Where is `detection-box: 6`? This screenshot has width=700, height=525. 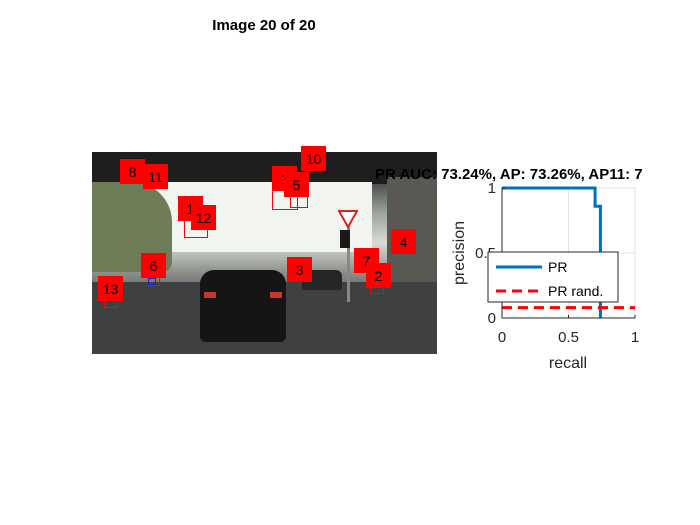 detection-box: 6 is located at coordinates (153, 265).